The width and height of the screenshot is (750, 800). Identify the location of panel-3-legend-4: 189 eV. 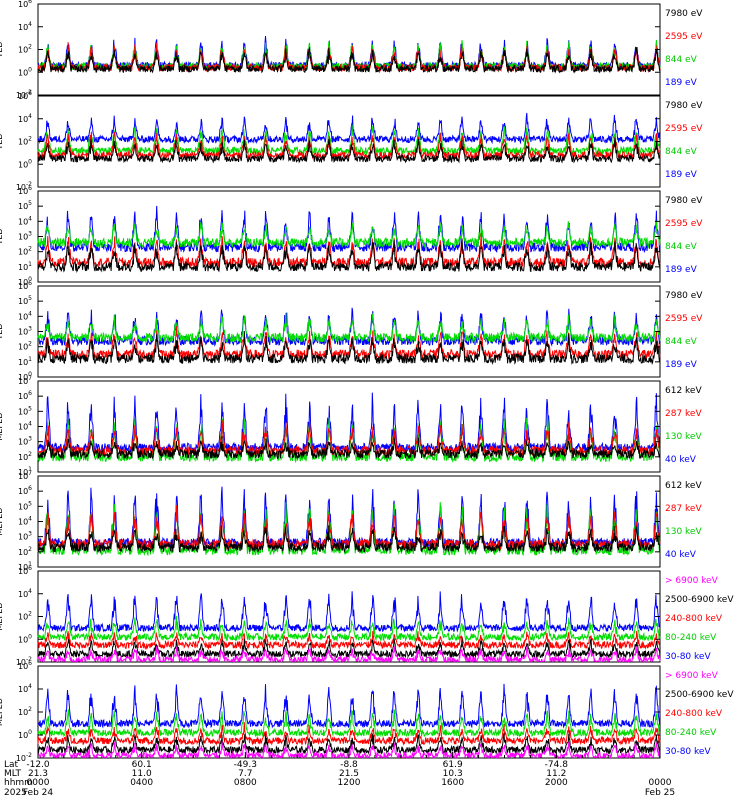
(681, 270).